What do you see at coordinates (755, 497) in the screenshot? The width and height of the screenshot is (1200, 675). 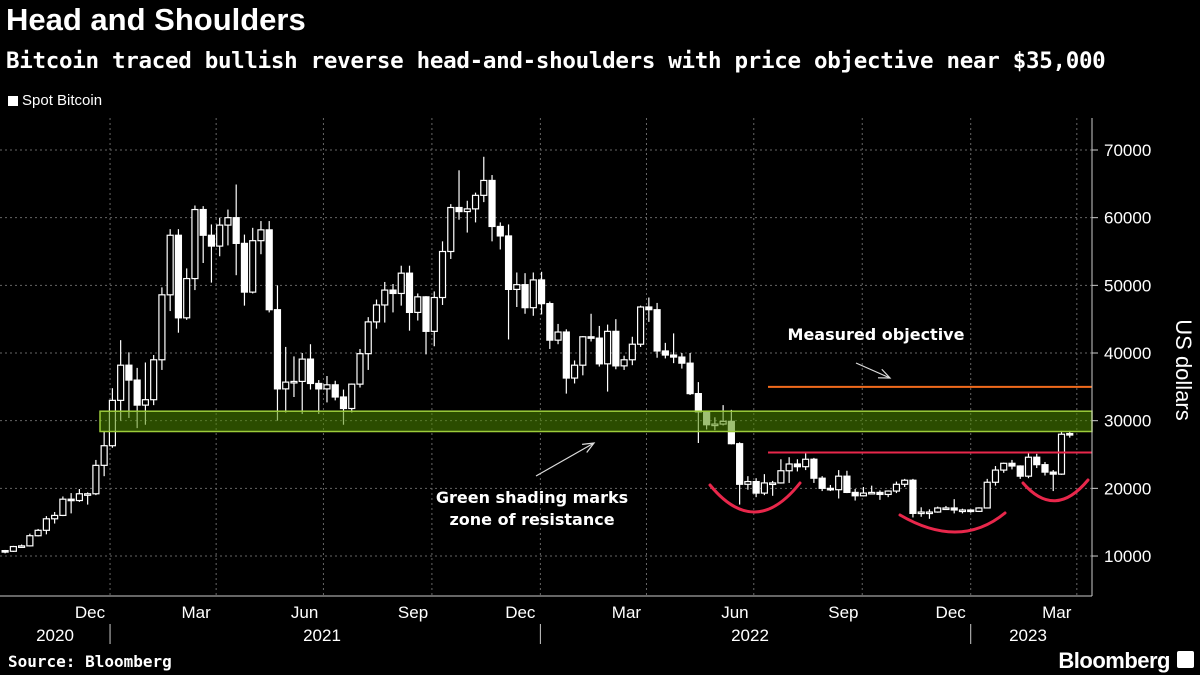 I see `left-shoulder-arc` at bounding box center [755, 497].